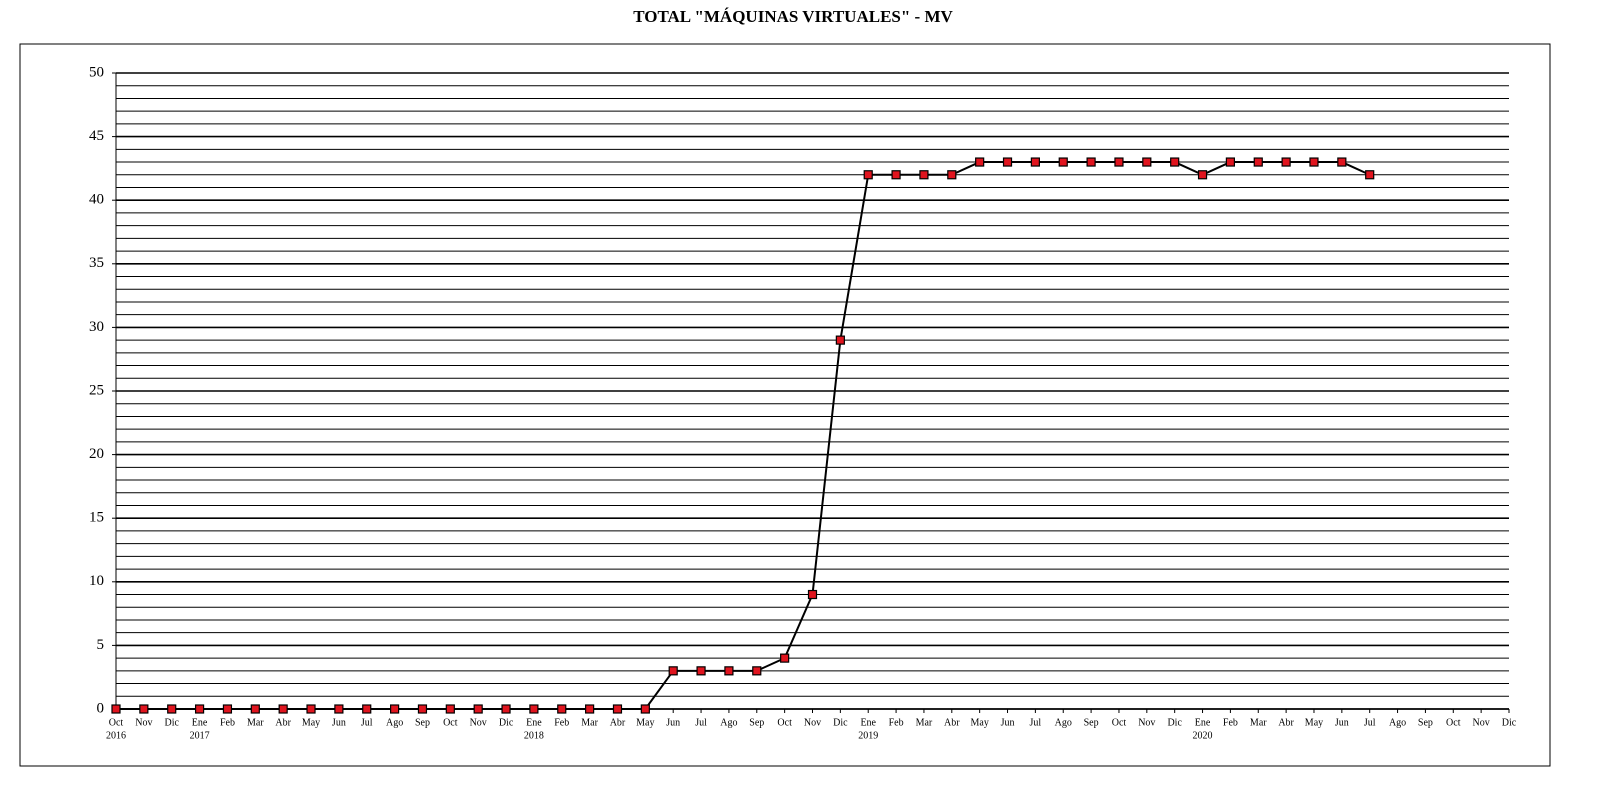  I want to click on x-year-label: 2017, so click(200, 735).